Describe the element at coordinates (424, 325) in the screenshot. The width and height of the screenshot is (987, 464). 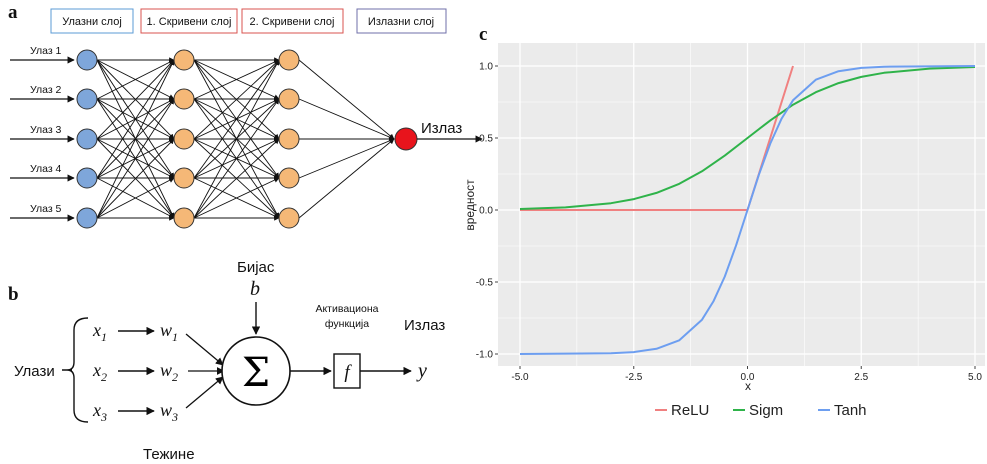
I see `neuron-output-label: Излаз` at that location.